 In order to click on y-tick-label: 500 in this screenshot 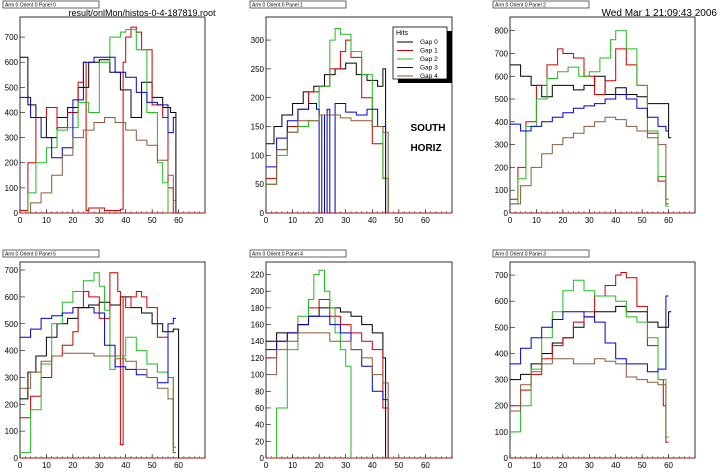, I will do `click(12, 324)`.